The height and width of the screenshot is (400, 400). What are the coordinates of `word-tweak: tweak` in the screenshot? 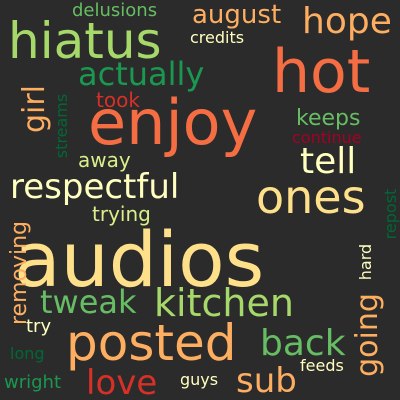 It's located at (88, 302).